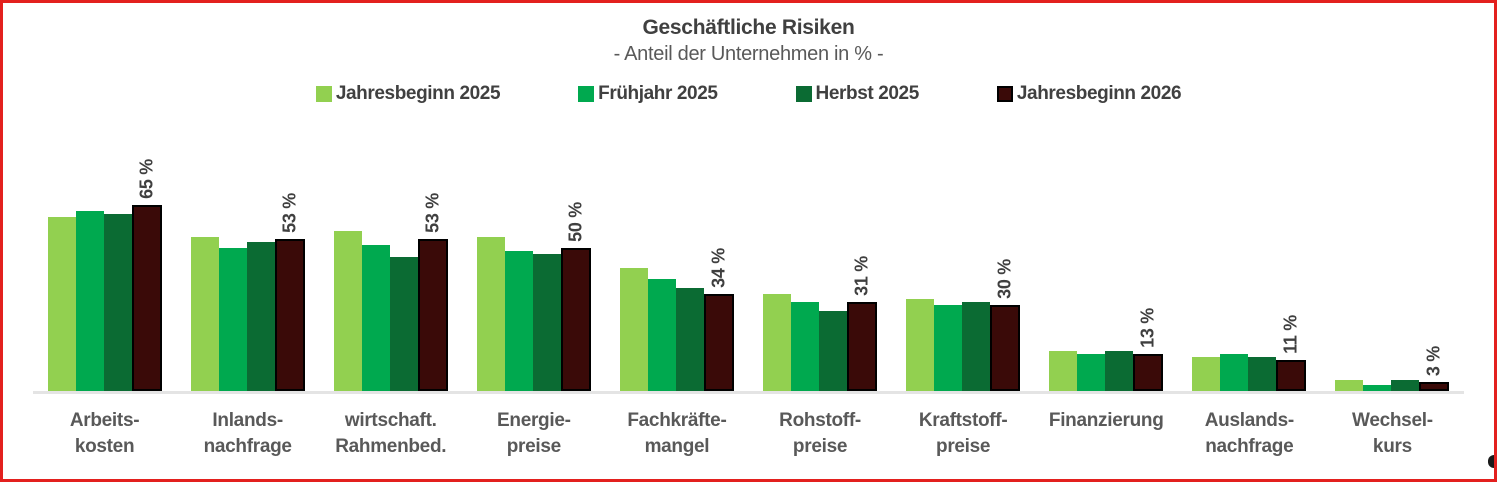 The height and width of the screenshot is (482, 1497). I want to click on bar: 3 %, so click(1434, 368).